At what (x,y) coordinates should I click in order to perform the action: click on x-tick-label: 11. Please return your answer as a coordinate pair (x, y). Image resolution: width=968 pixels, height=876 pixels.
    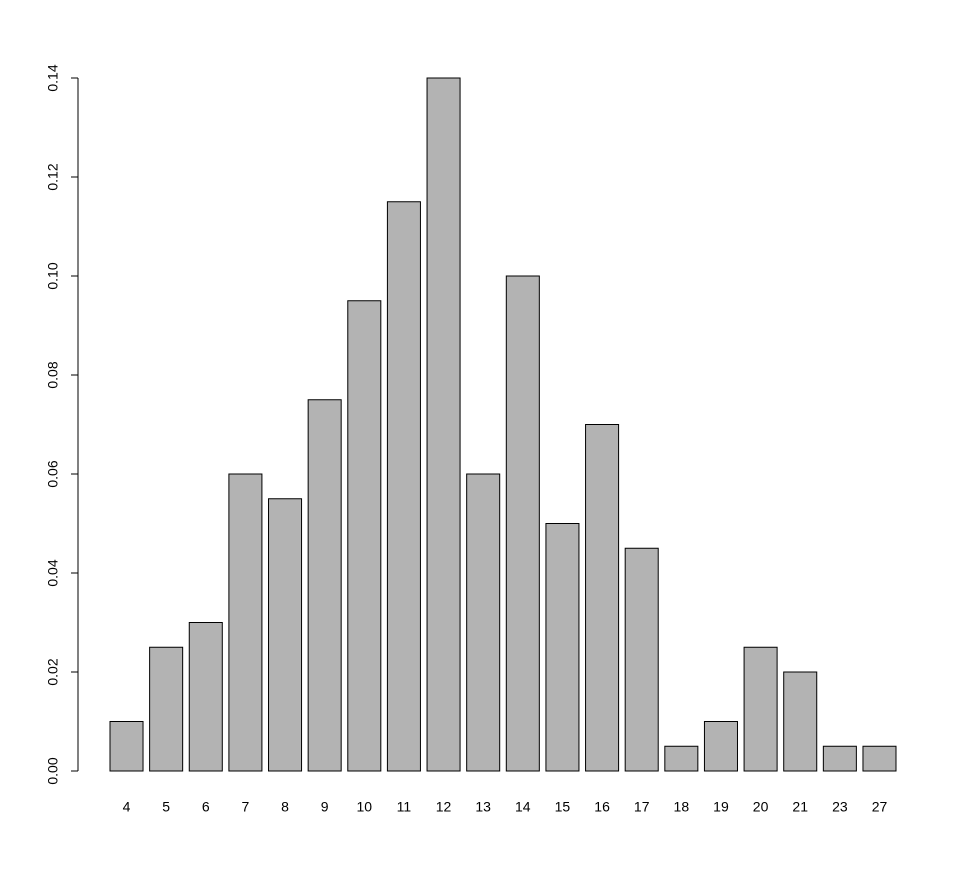
    Looking at the image, I should click on (404, 807).